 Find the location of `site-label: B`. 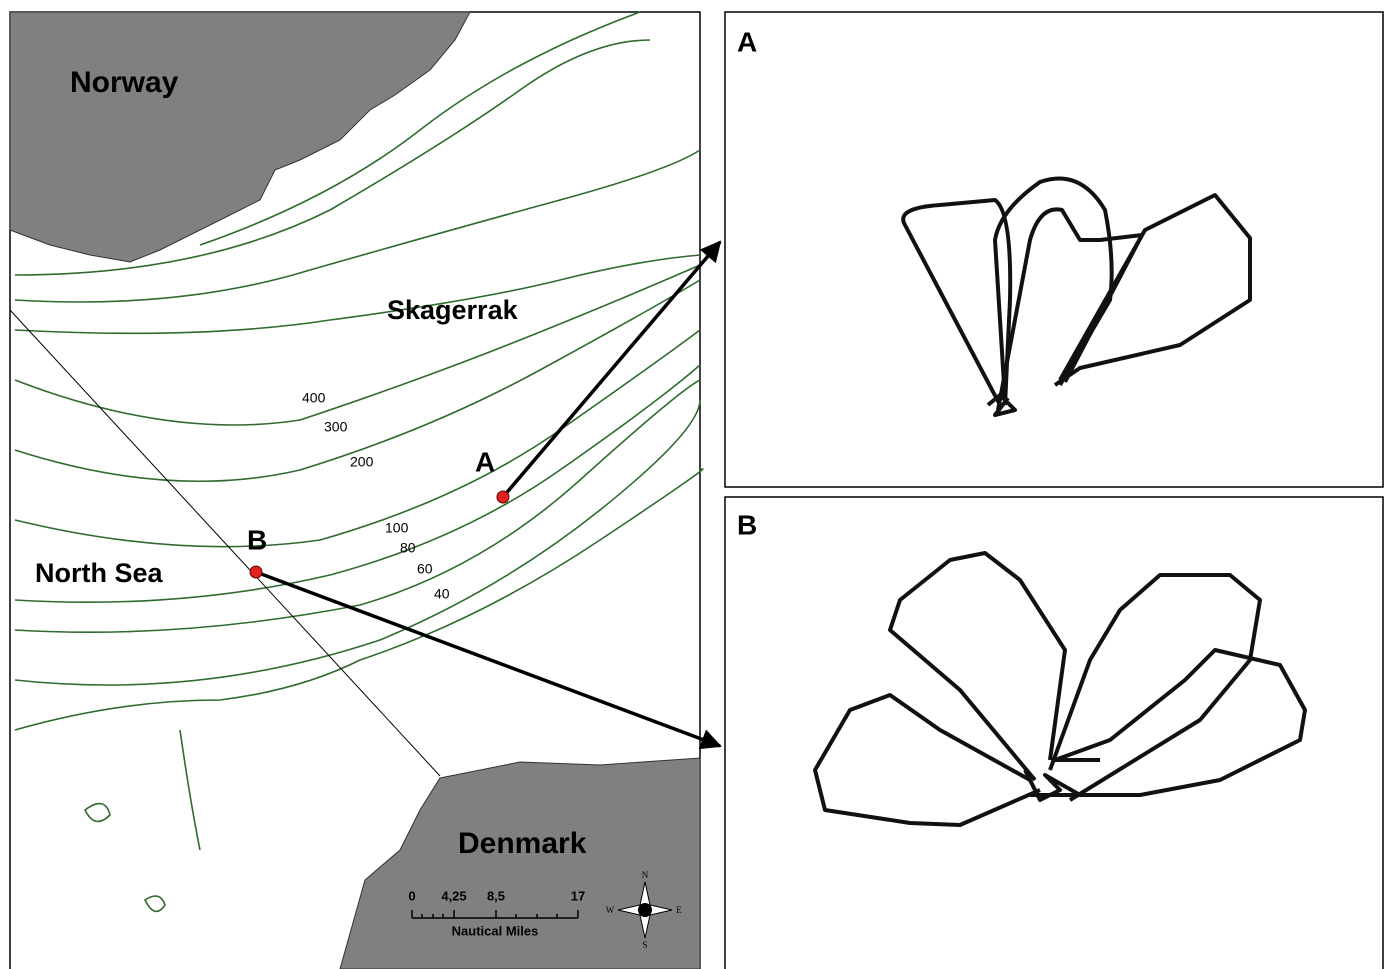

site-label: B is located at coordinates (257, 539).